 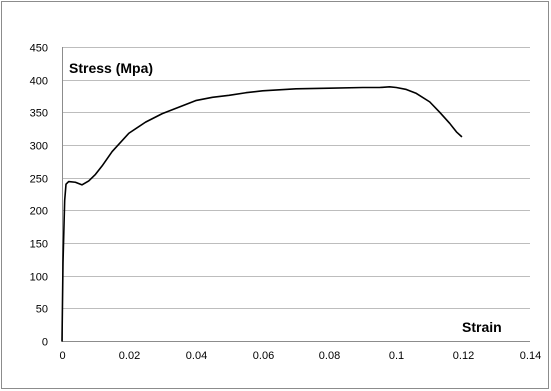 What do you see at coordinates (463, 356) in the screenshot?
I see `x-tick-label: 0.12` at bounding box center [463, 356].